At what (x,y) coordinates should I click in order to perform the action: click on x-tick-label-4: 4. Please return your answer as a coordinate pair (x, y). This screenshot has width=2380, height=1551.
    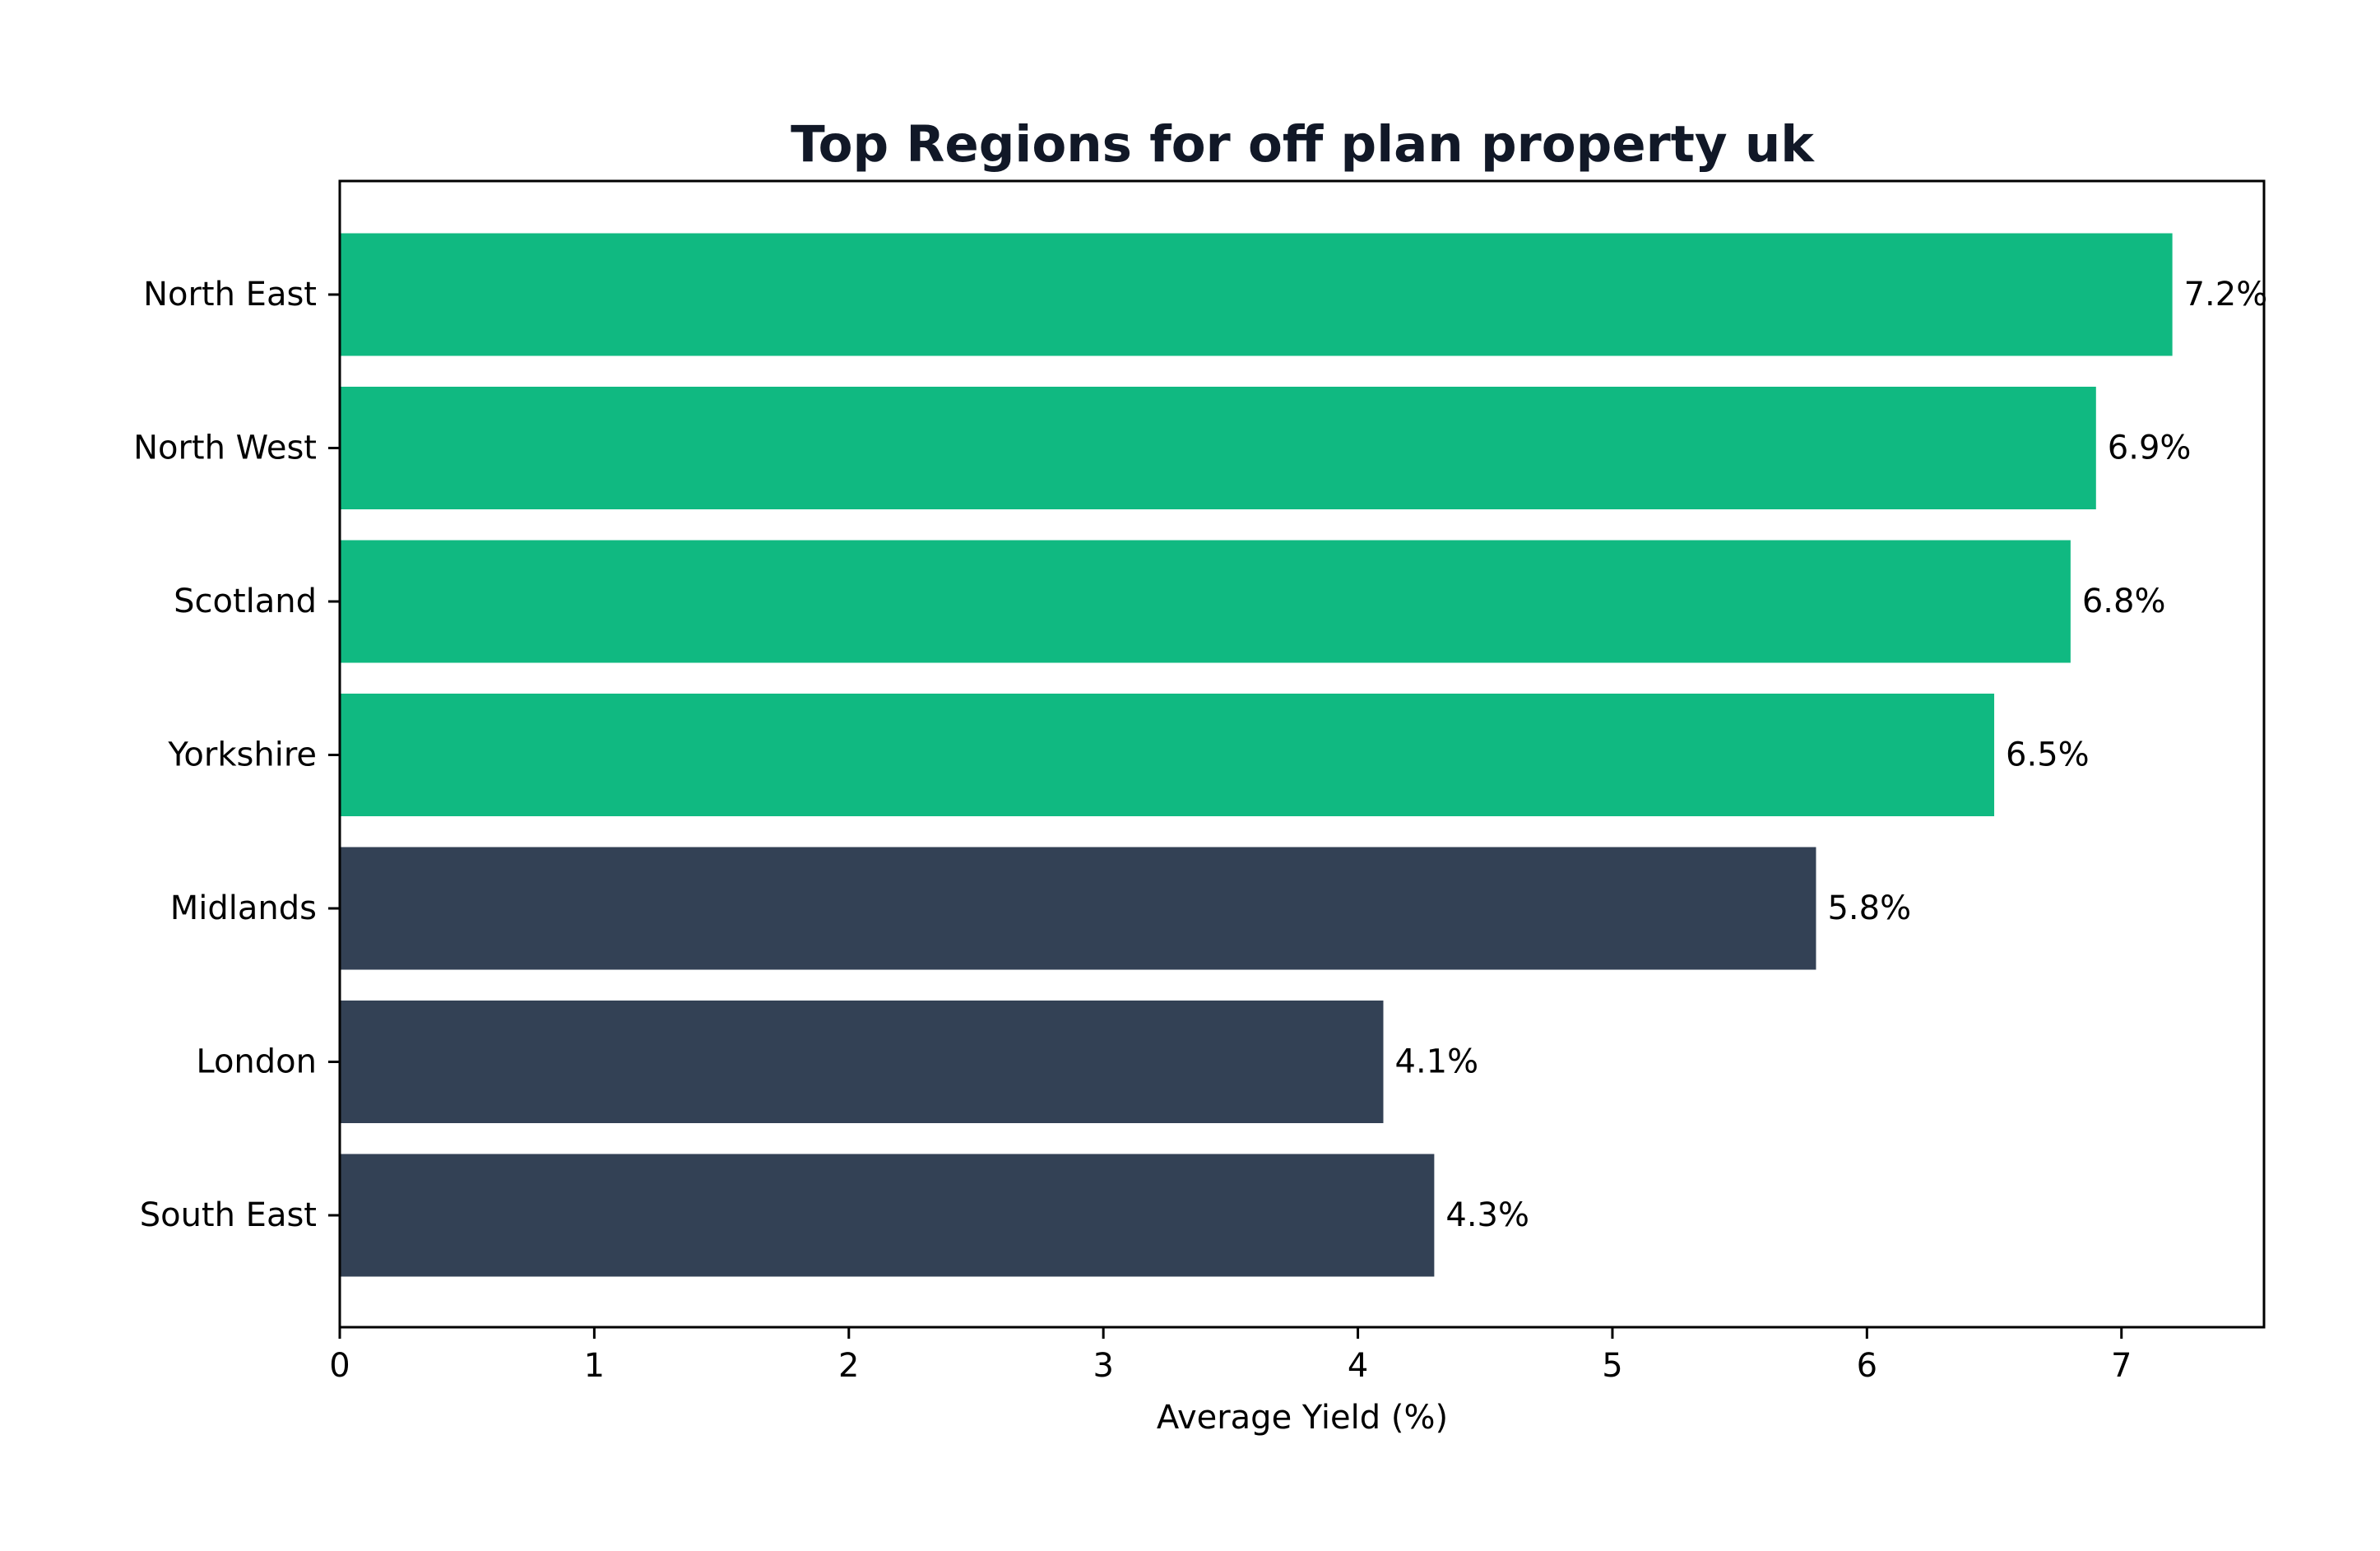
    Looking at the image, I should click on (1358, 1366).